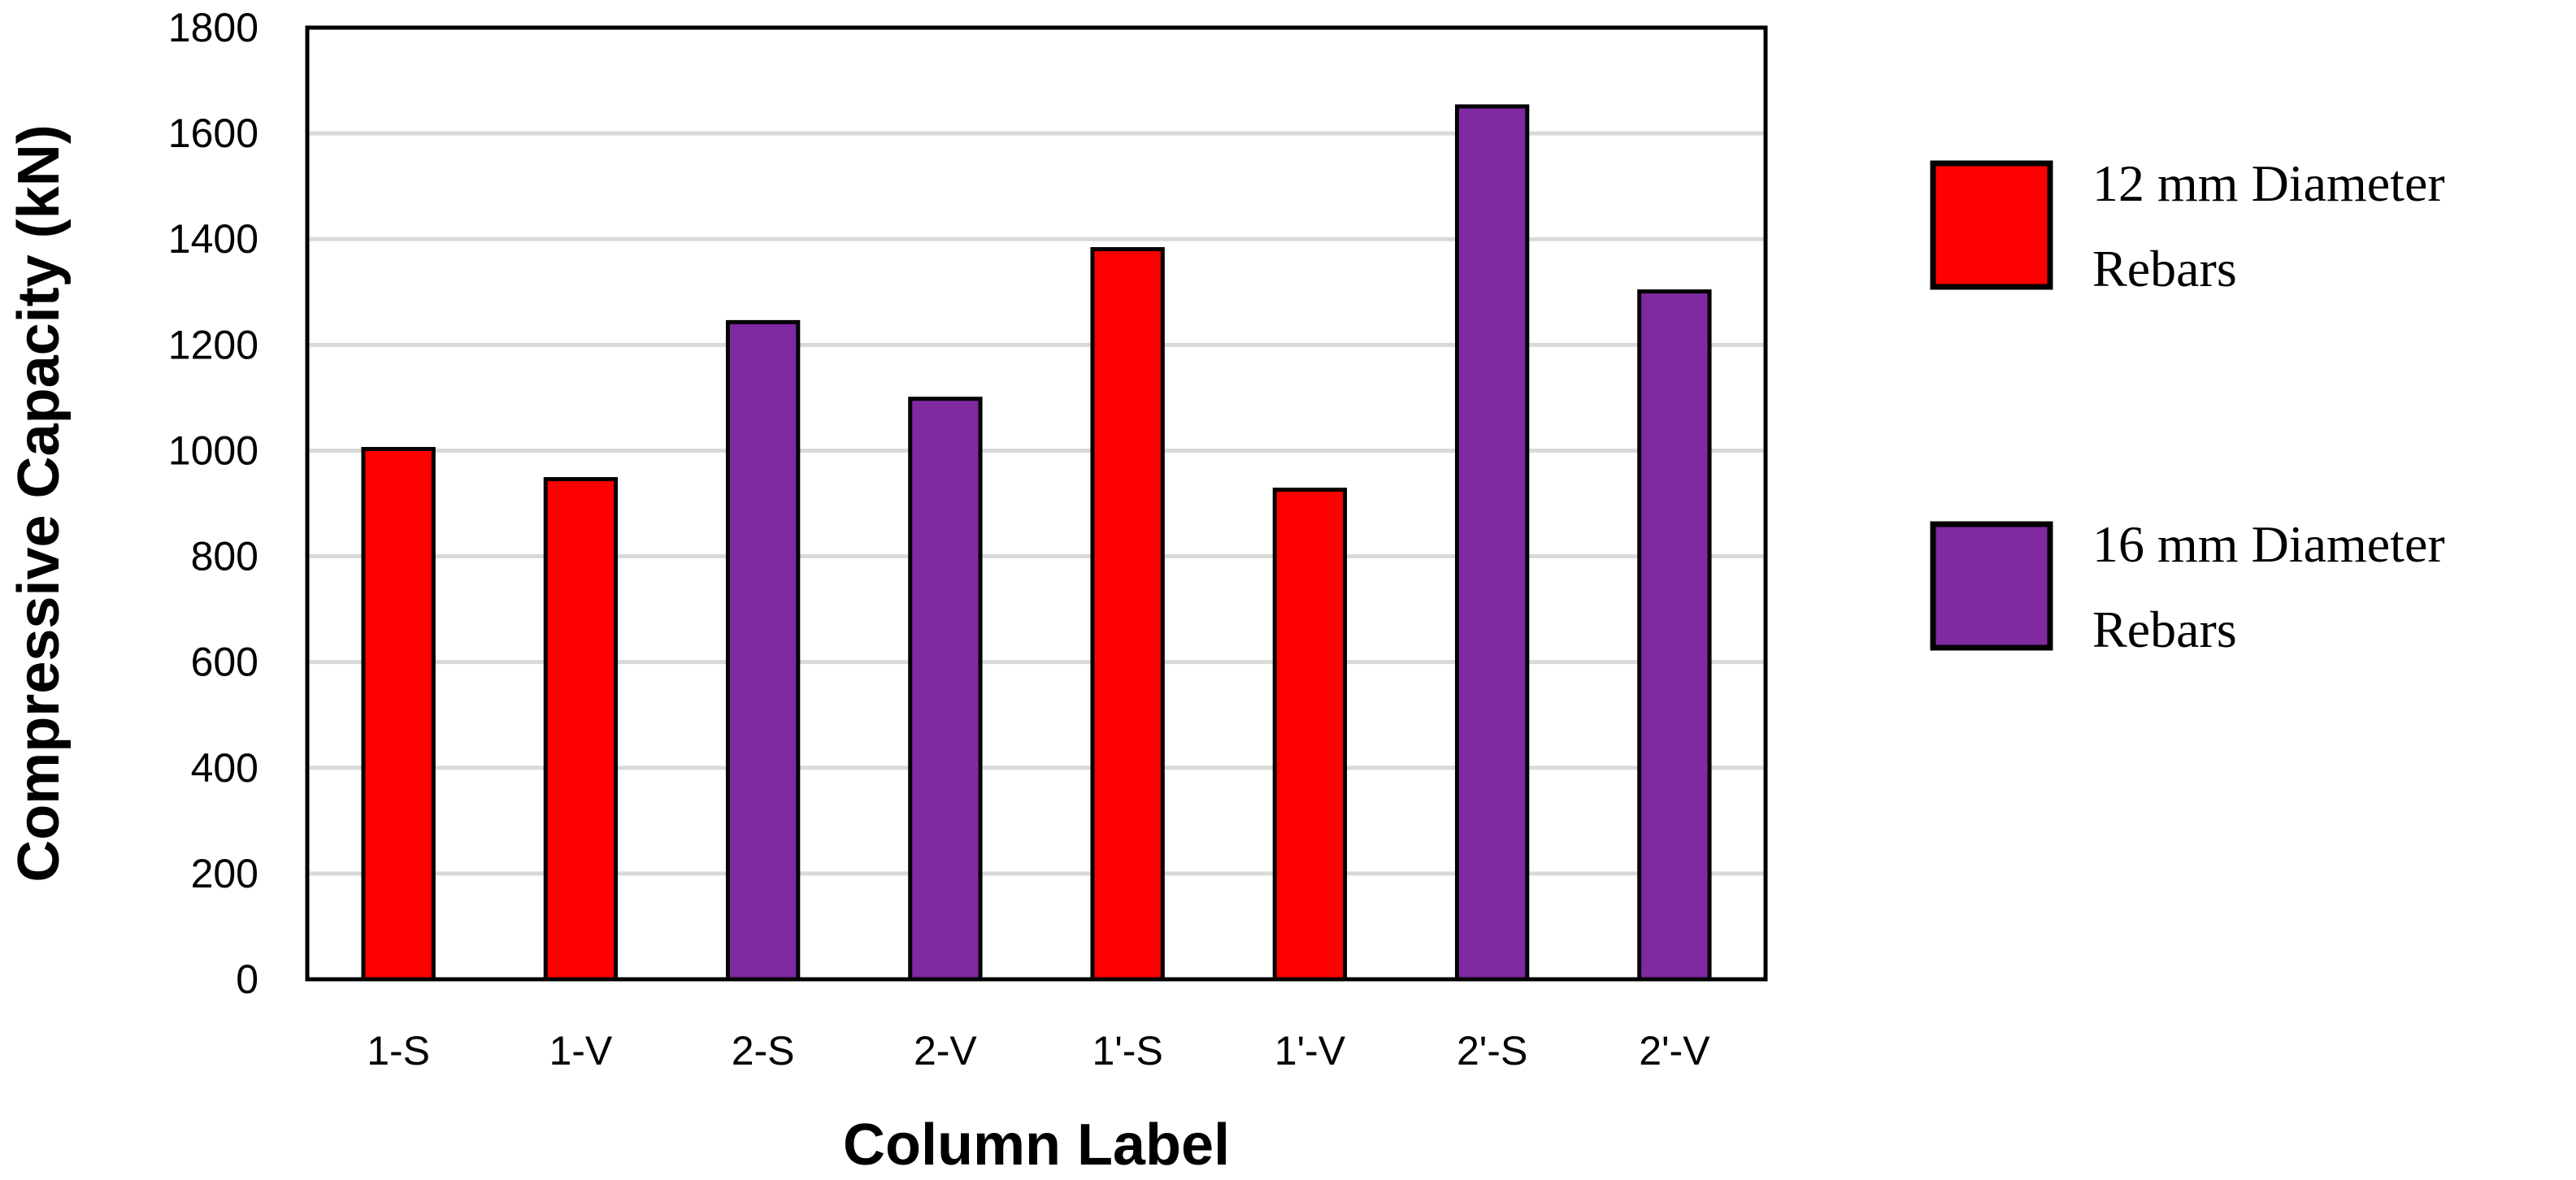  What do you see at coordinates (224, 662) in the screenshot?
I see `y-tick-label: 600` at bounding box center [224, 662].